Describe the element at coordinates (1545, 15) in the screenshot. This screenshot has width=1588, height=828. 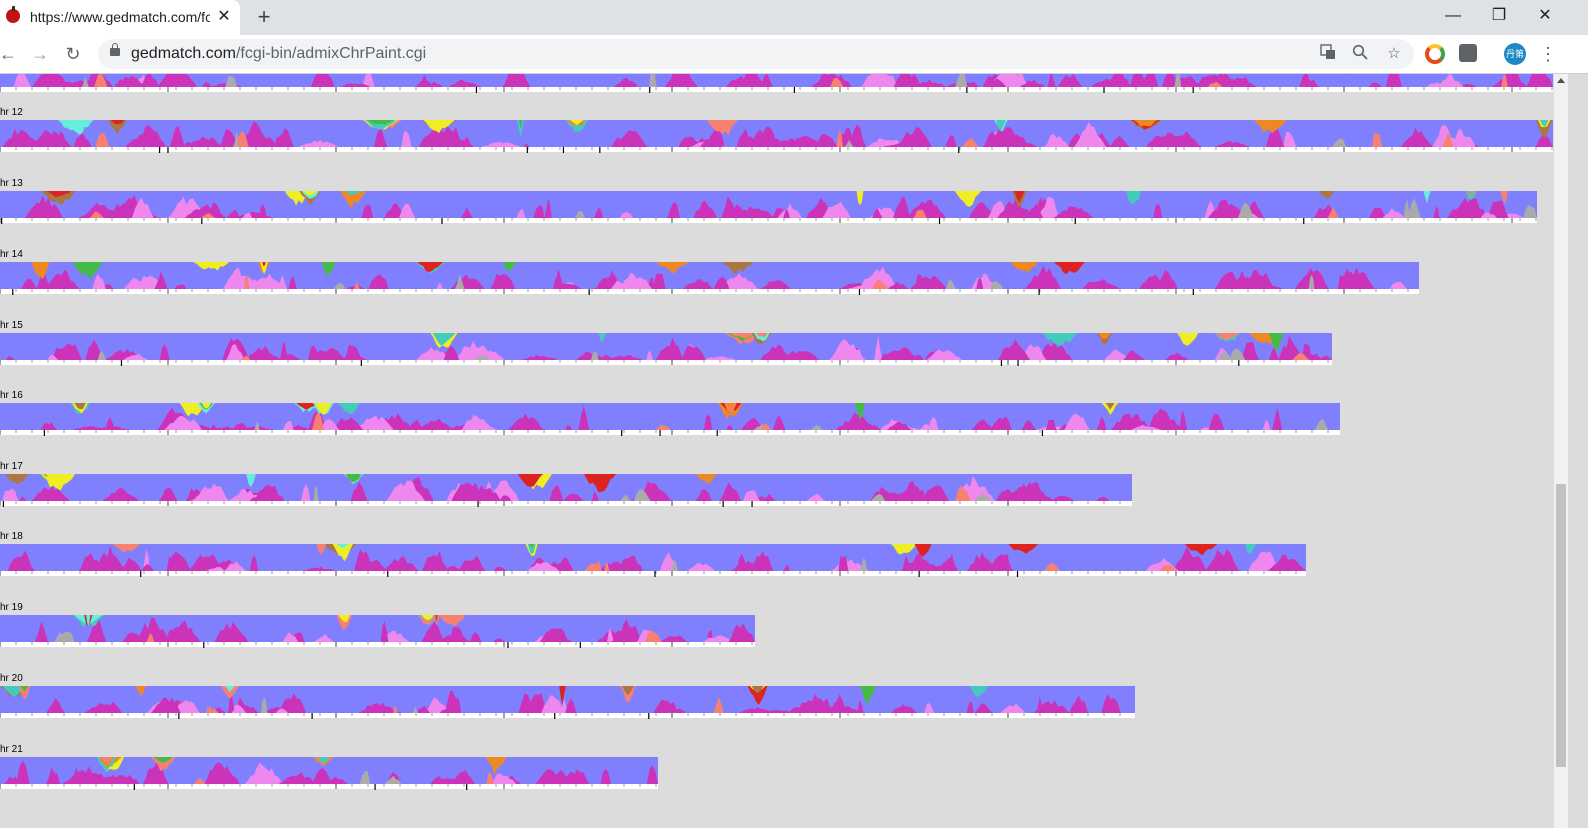
I see `window-close-button: ✕` at that location.